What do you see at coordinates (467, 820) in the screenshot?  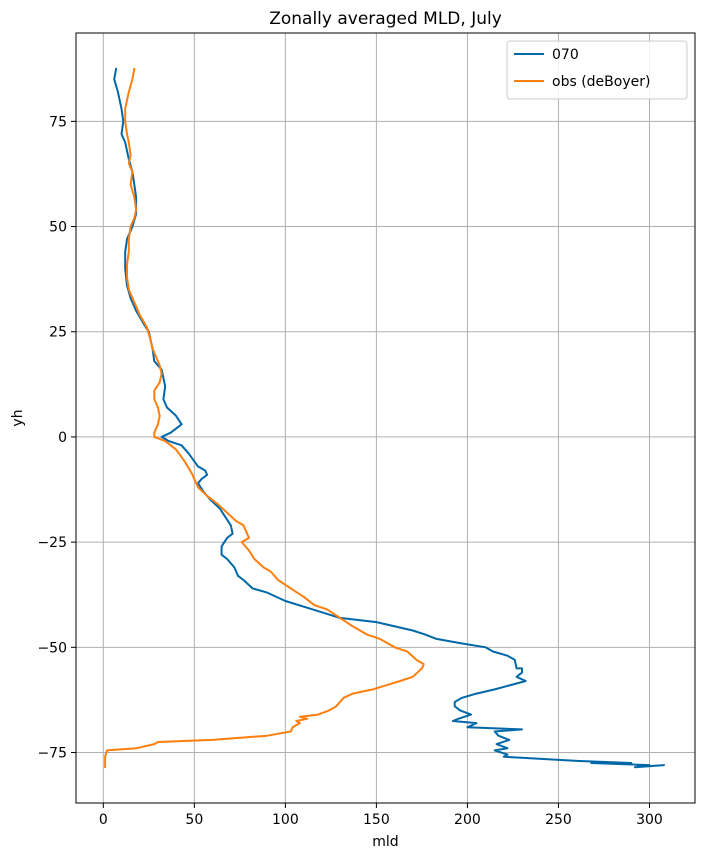 I see `x-tick-label: 200` at bounding box center [467, 820].